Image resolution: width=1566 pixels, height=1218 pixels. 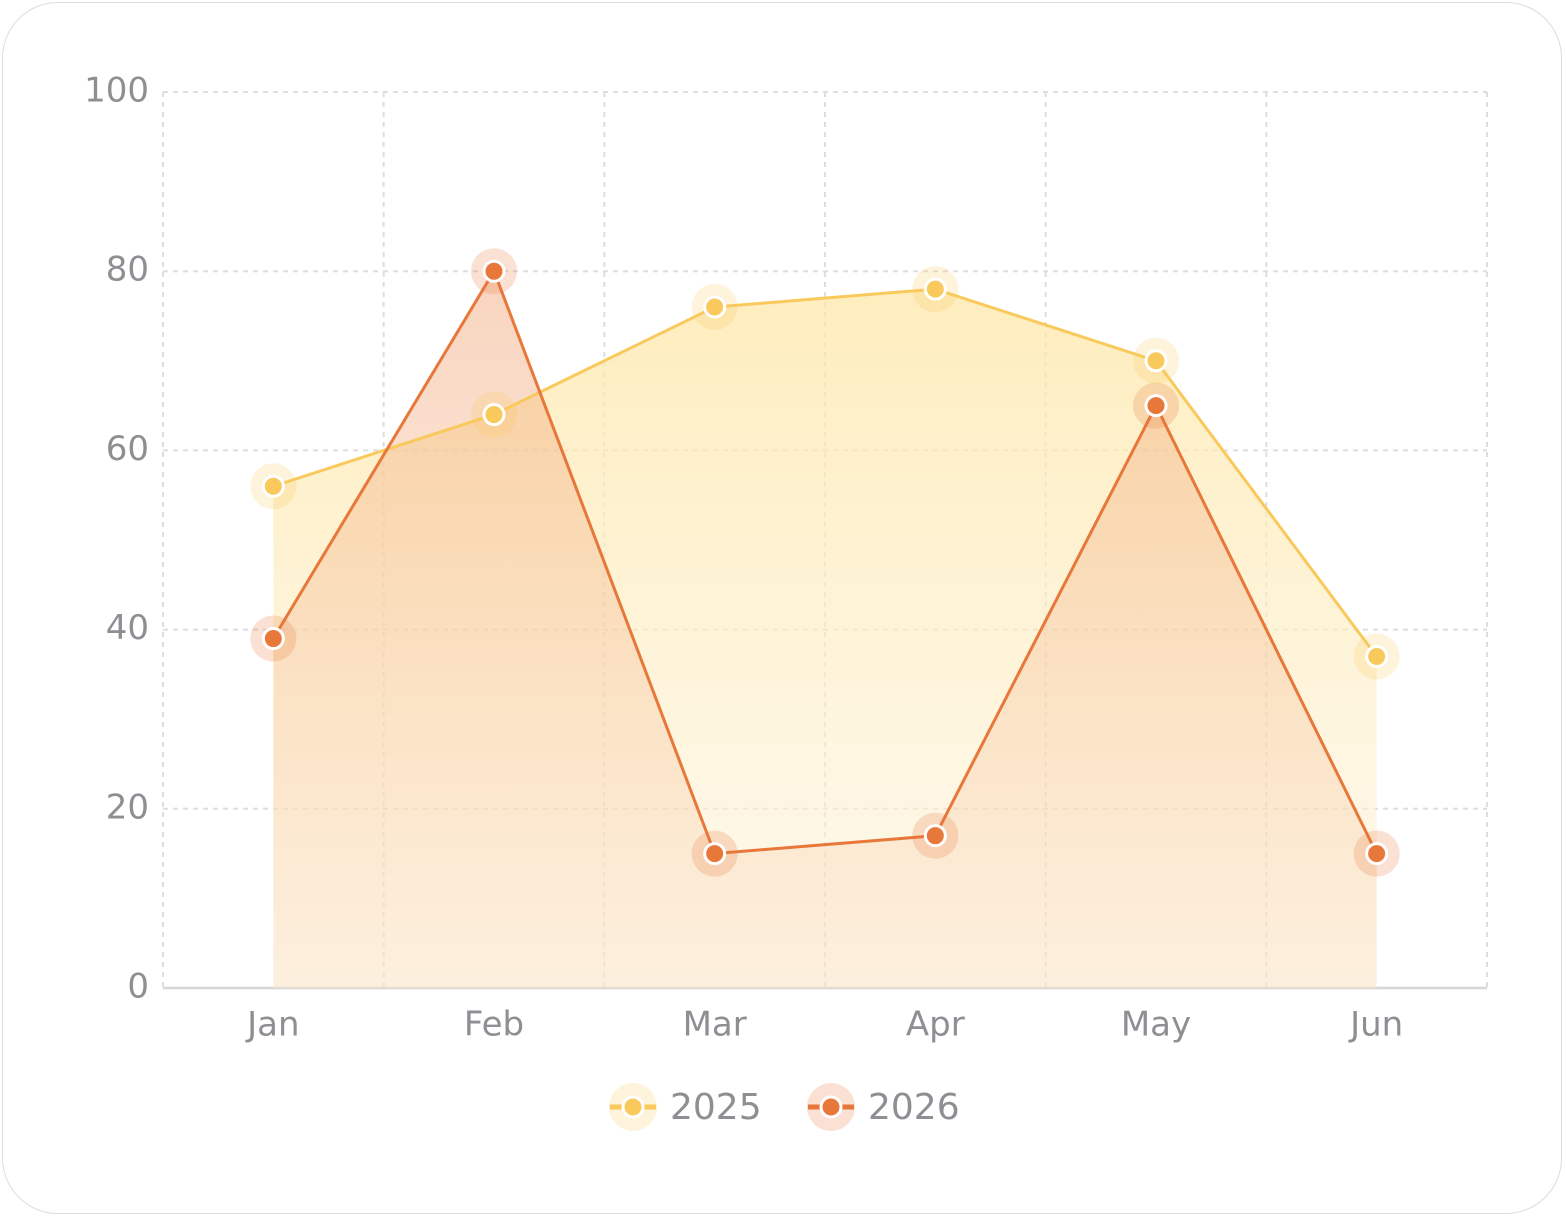 I want to click on y-tick-label: 20, so click(x=127, y=807).